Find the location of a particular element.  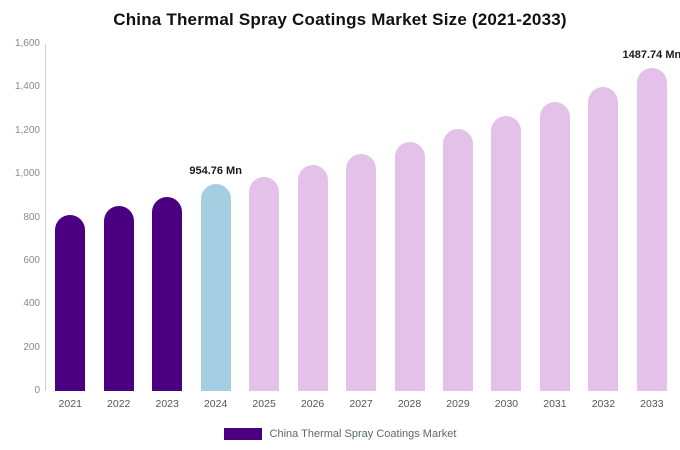

bar-2022 is located at coordinates (118, 298).